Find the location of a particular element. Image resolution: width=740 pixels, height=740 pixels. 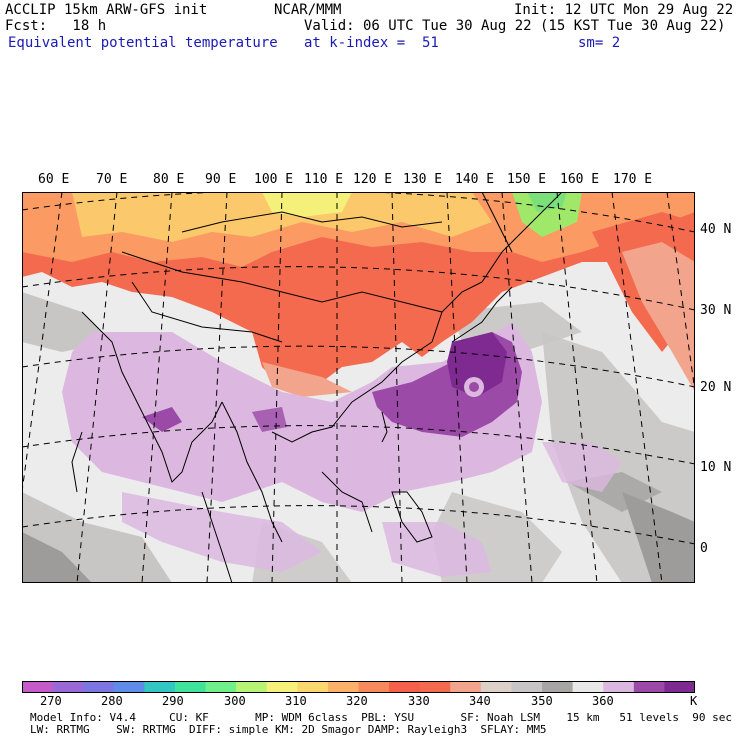

smoothing-label: sm= 2 is located at coordinates (599, 43).